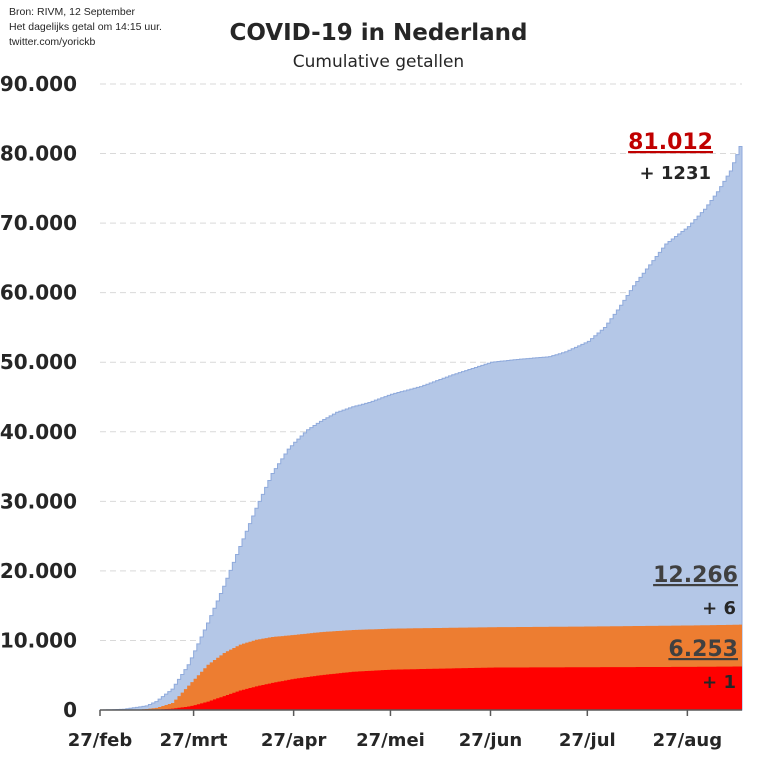  What do you see at coordinates (38, 571) in the screenshot?
I see `y-tick-label: 20.000` at bounding box center [38, 571].